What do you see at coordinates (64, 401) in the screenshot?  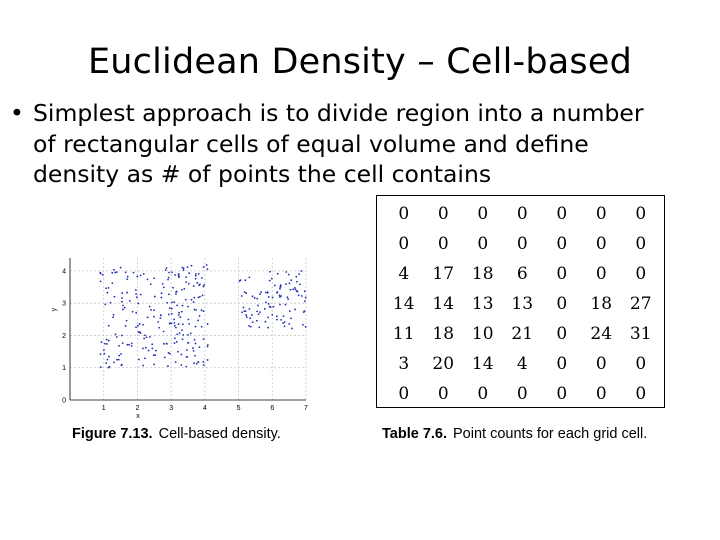 I see `y-tick-label: 0` at bounding box center [64, 401].